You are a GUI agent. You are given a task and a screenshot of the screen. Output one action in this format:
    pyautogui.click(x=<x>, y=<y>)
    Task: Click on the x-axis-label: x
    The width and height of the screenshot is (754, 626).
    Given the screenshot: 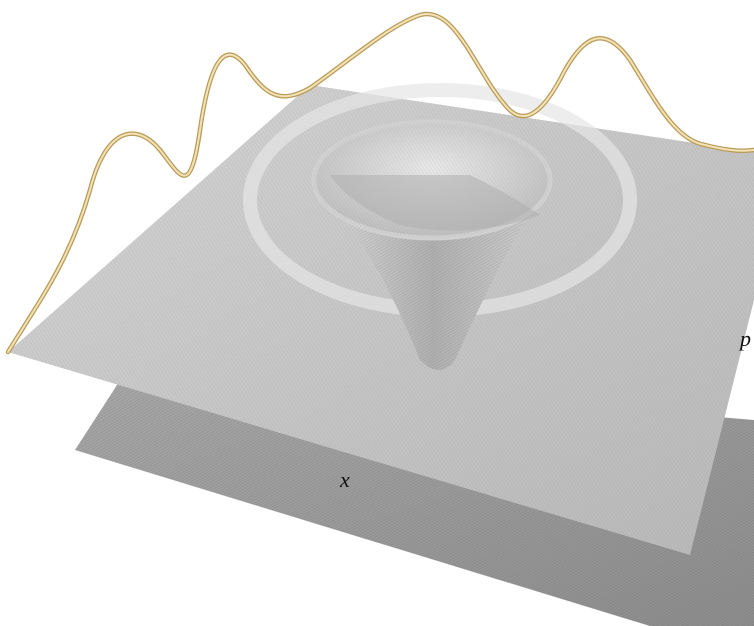 What is the action you would take?
    pyautogui.click(x=344, y=479)
    